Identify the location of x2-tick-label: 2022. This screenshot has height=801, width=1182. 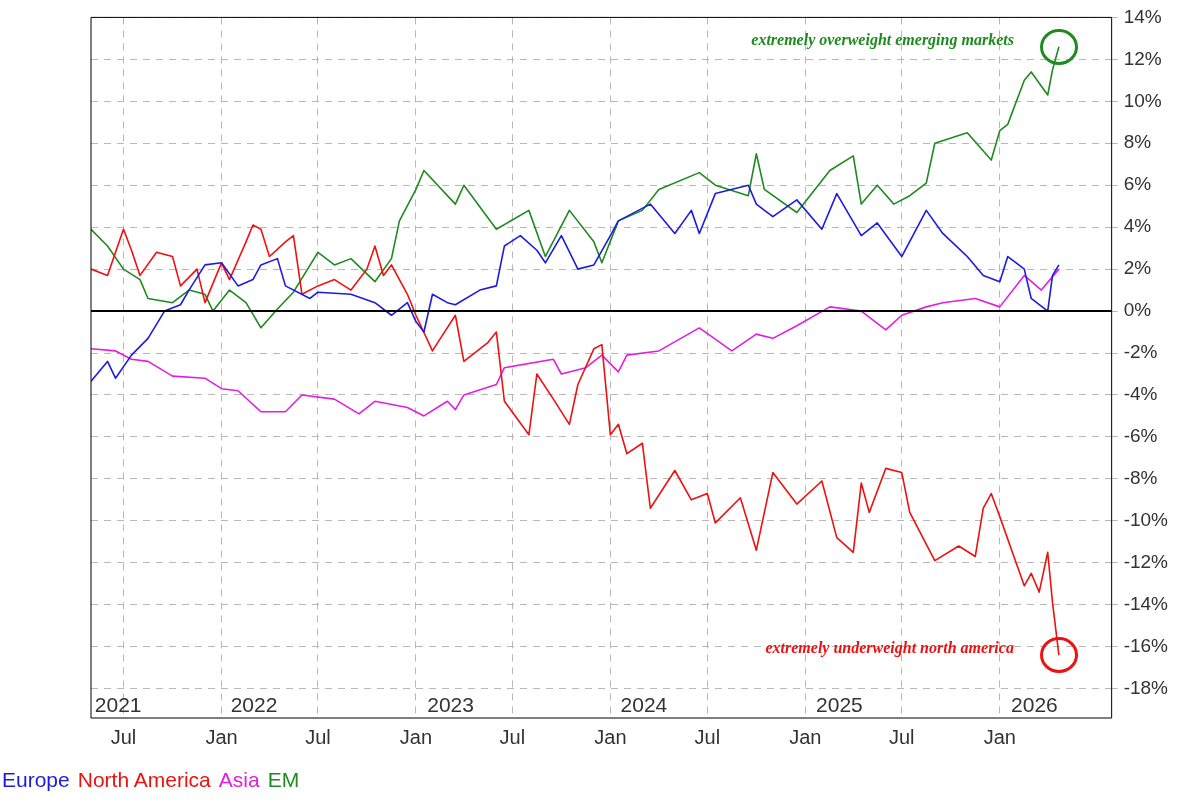
(254, 705).